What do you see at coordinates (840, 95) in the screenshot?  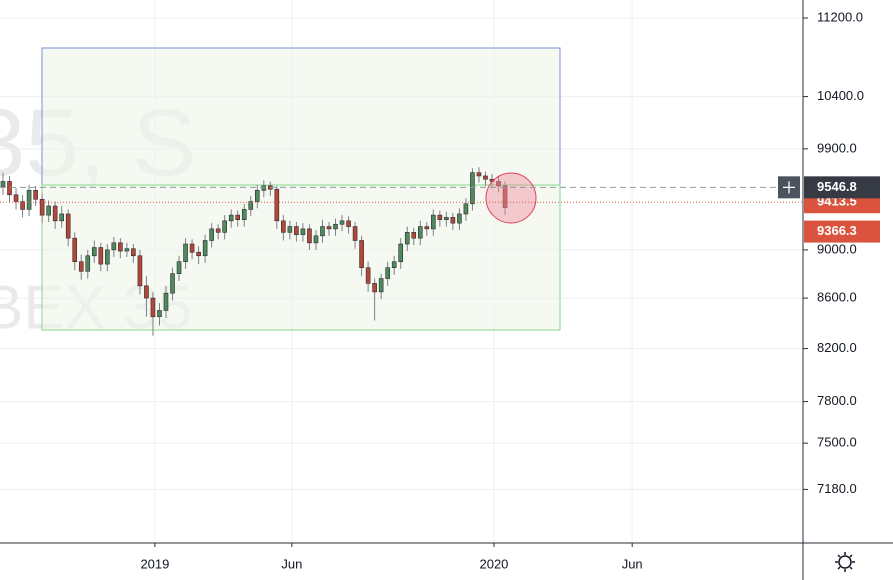 I see `y-tick-label: 10400.0` at bounding box center [840, 95].